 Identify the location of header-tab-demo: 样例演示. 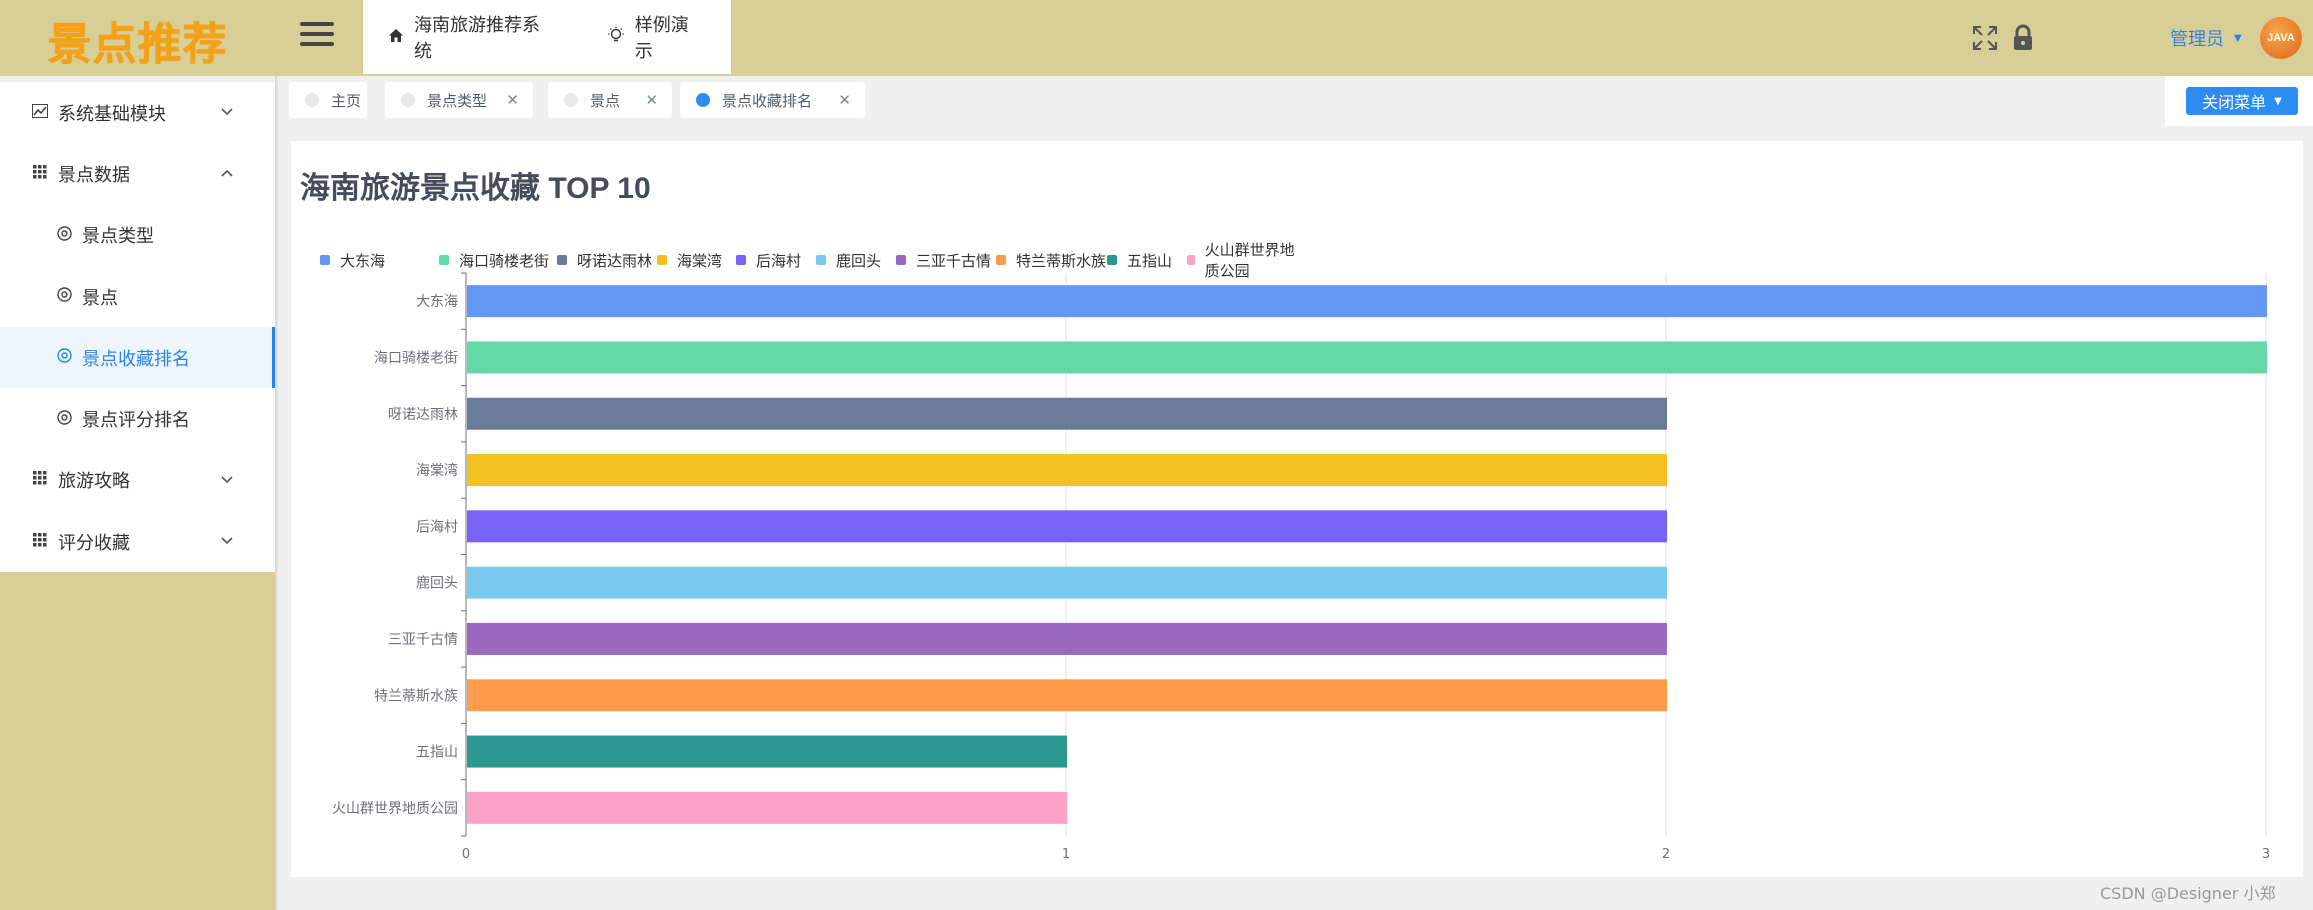
(656, 37).